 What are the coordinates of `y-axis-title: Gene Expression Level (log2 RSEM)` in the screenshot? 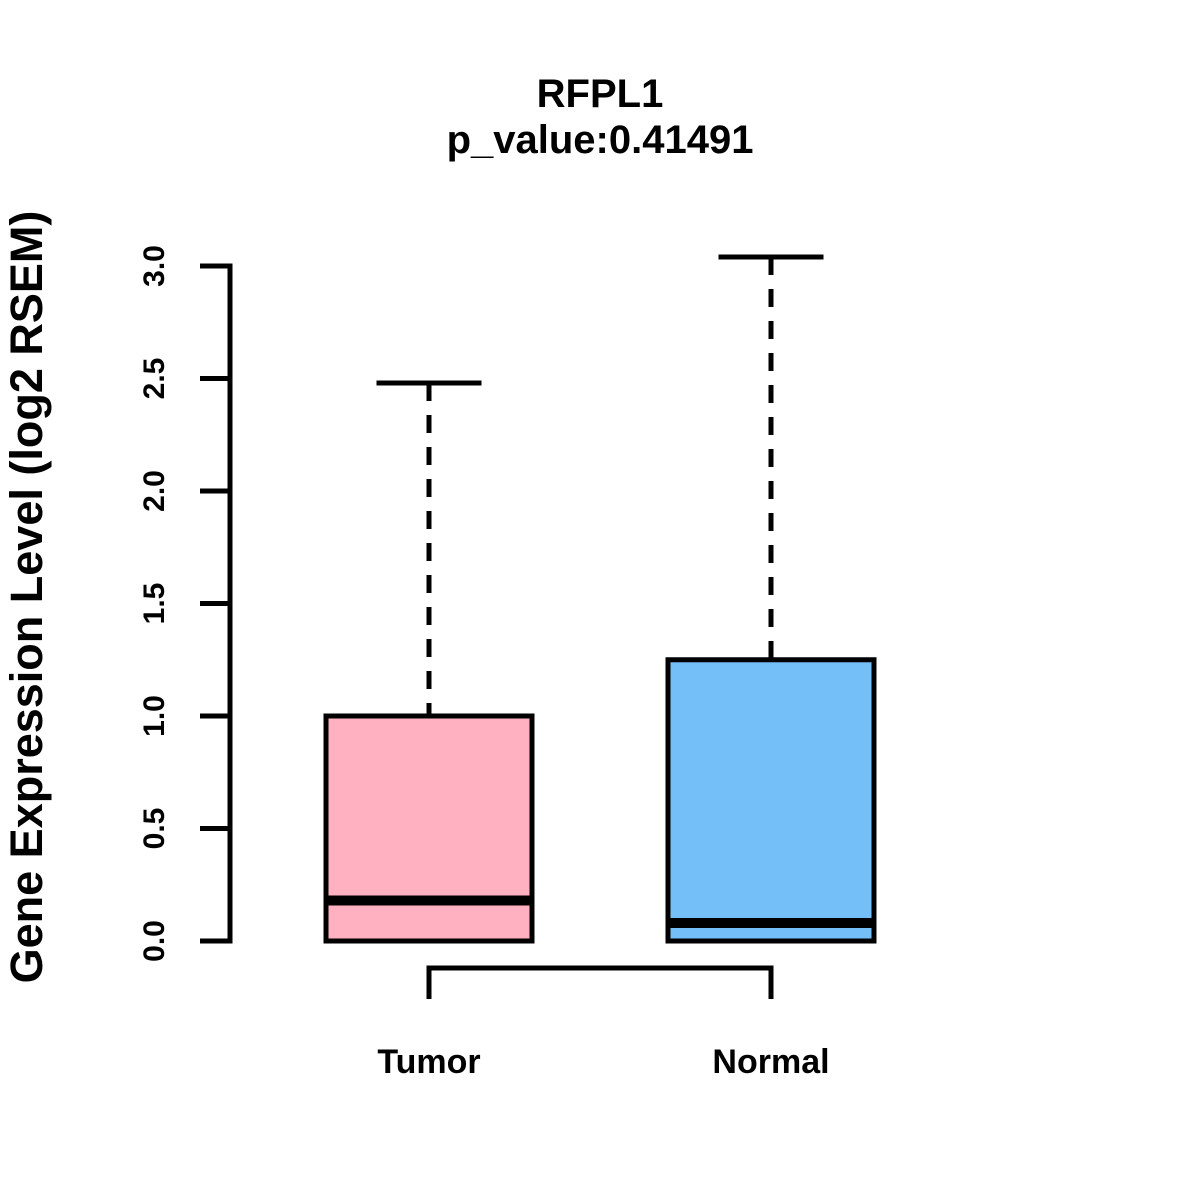 It's located at (26, 597).